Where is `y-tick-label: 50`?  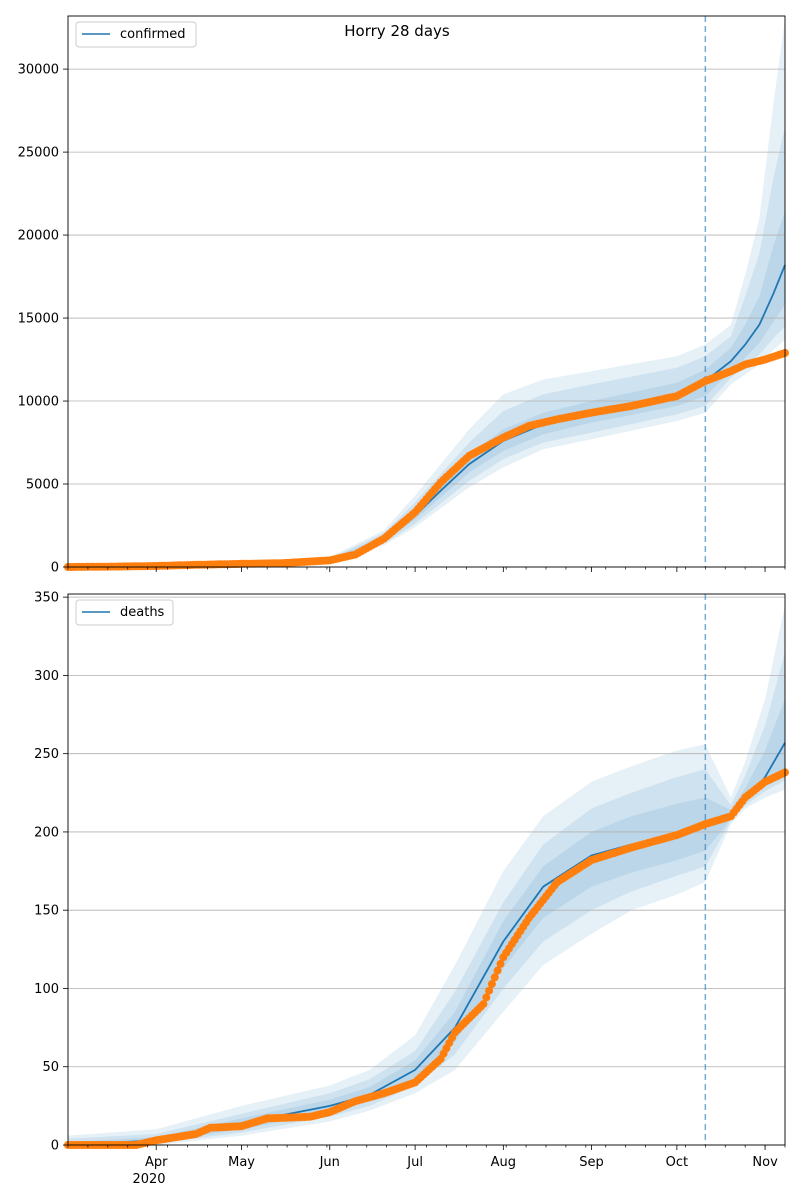 y-tick-label: 50 is located at coordinates (50, 1067).